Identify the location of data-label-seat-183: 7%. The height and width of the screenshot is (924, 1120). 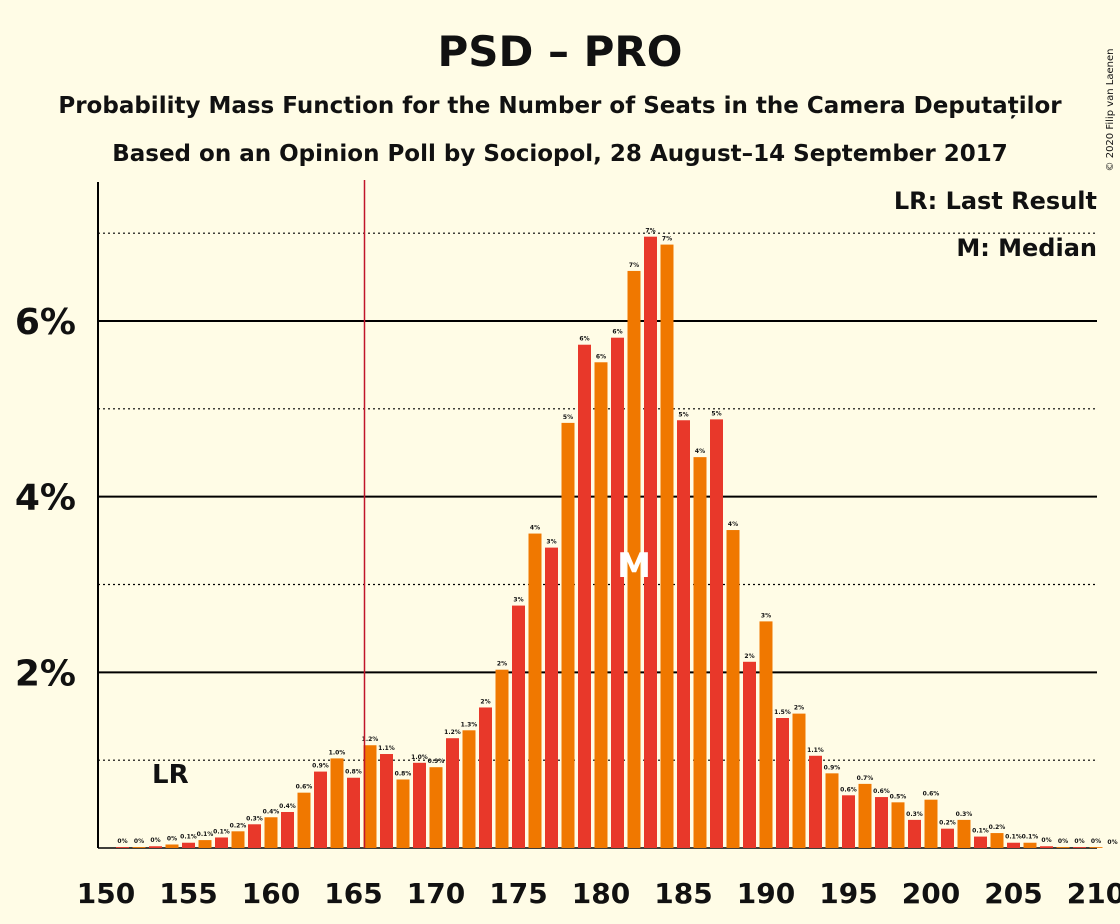
(650, 231).